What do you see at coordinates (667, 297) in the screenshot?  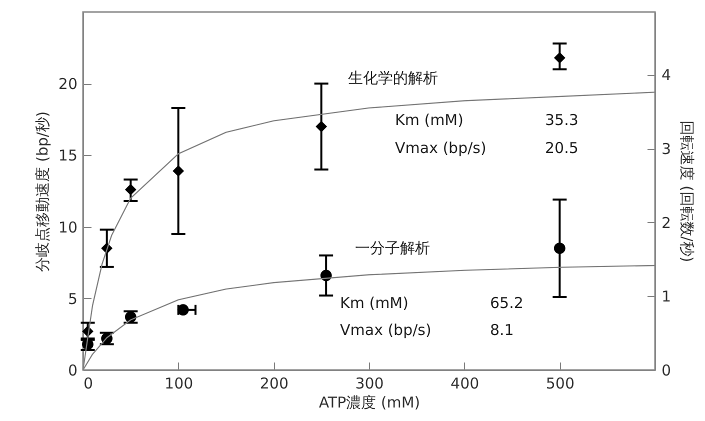 I see `y2-tick-label: 1` at bounding box center [667, 297].